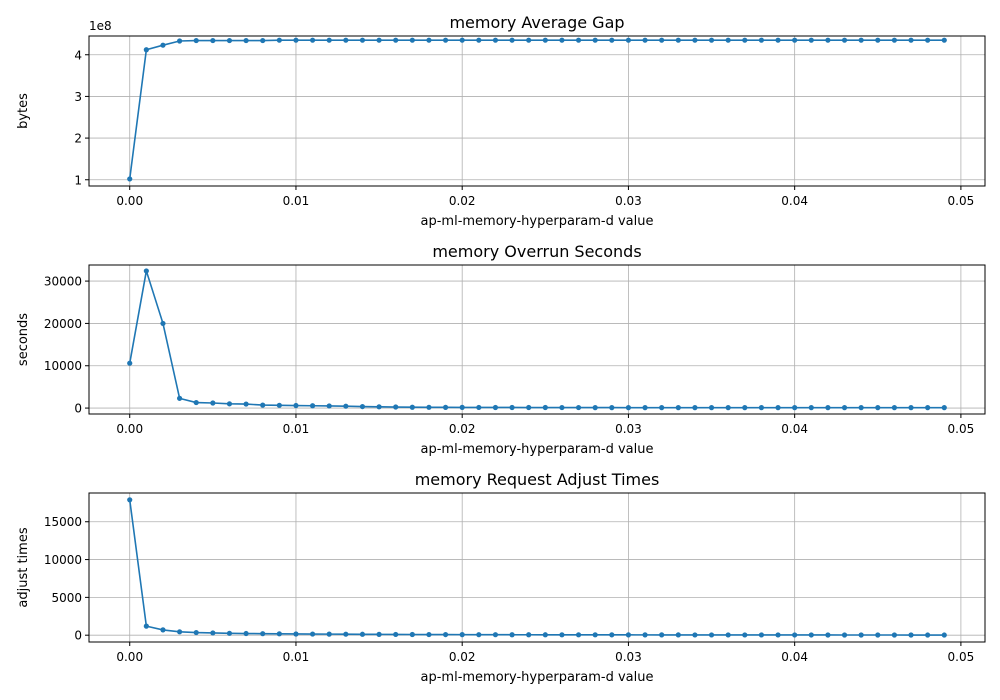  I want to click on x-tick-label: 0.02, so click(462, 429).